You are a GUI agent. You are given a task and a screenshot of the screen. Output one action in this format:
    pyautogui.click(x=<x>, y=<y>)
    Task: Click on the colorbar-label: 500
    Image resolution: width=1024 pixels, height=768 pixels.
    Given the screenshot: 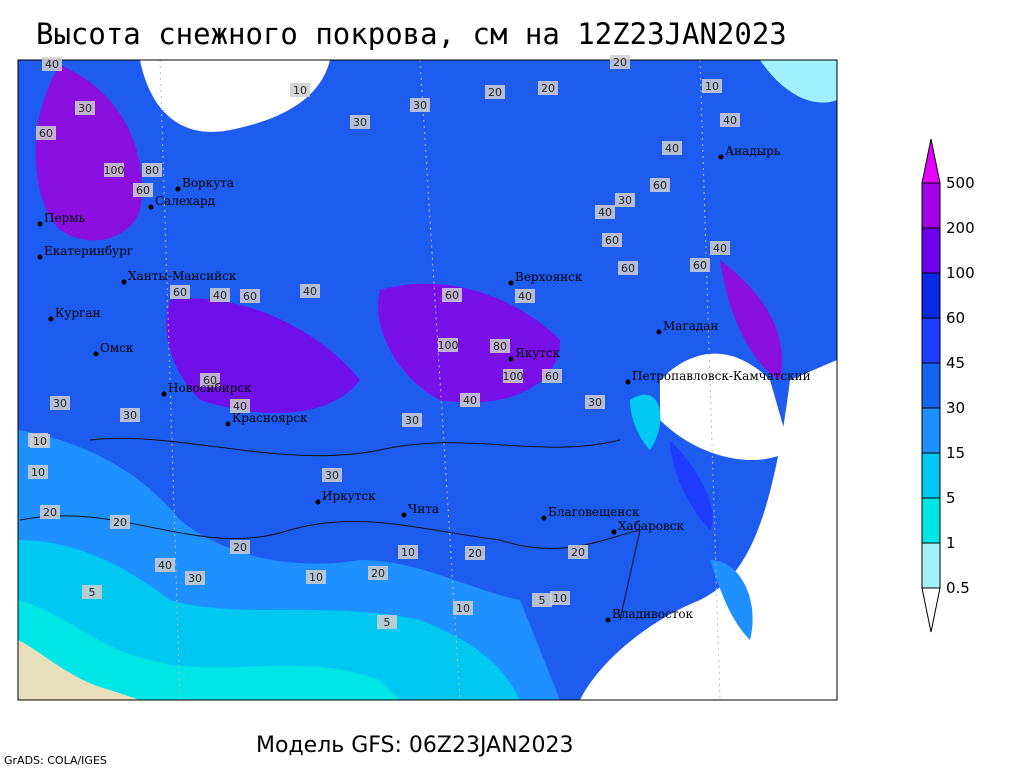 What is the action you would take?
    pyautogui.click(x=960, y=183)
    